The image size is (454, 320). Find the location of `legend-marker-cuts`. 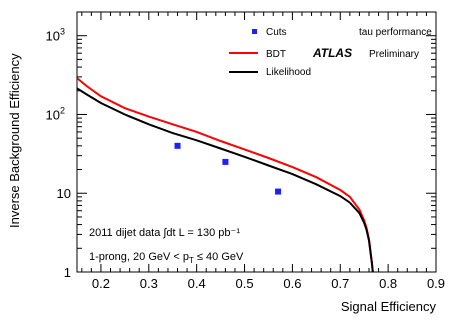

legend-marker-cuts is located at coordinates (254, 31).